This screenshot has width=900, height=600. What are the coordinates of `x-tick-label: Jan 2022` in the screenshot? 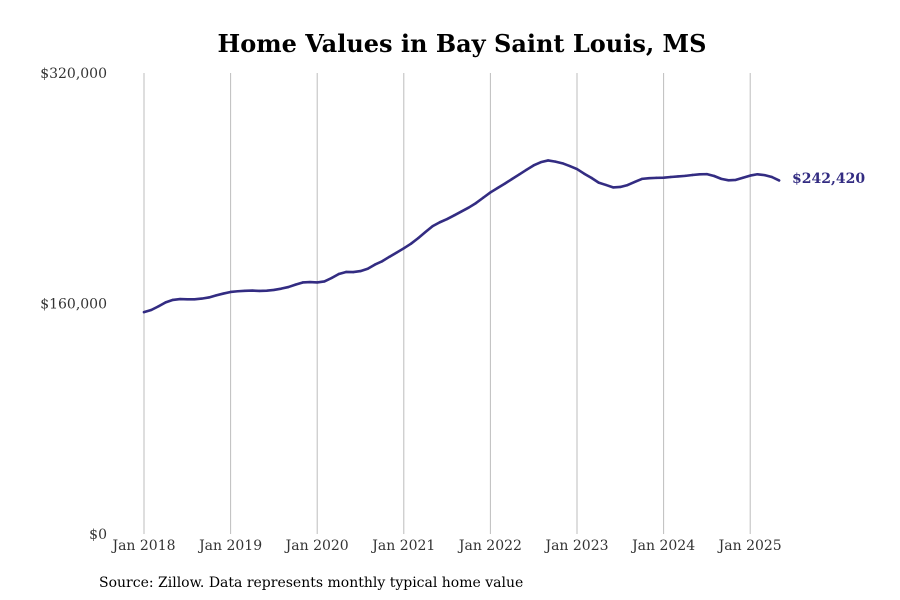 It's located at (489, 546).